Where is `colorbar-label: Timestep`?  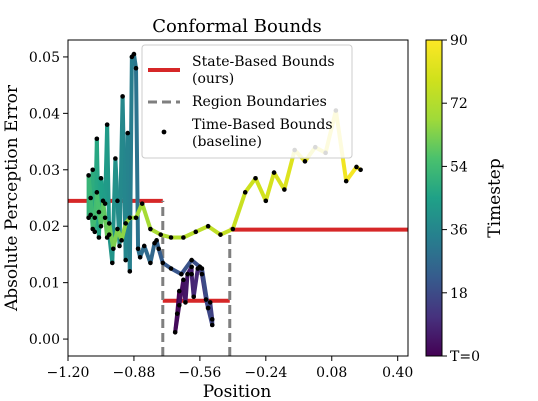
colorbar-label: Timestep is located at coordinates (495, 198).